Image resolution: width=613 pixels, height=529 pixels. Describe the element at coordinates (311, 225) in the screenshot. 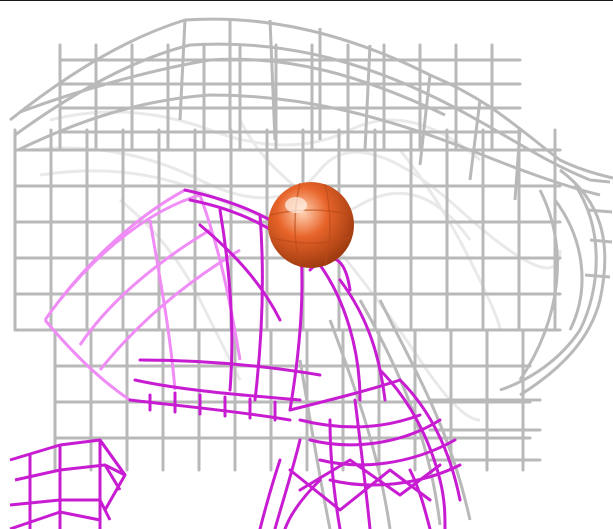

I see `ion-sphere-icon` at that location.